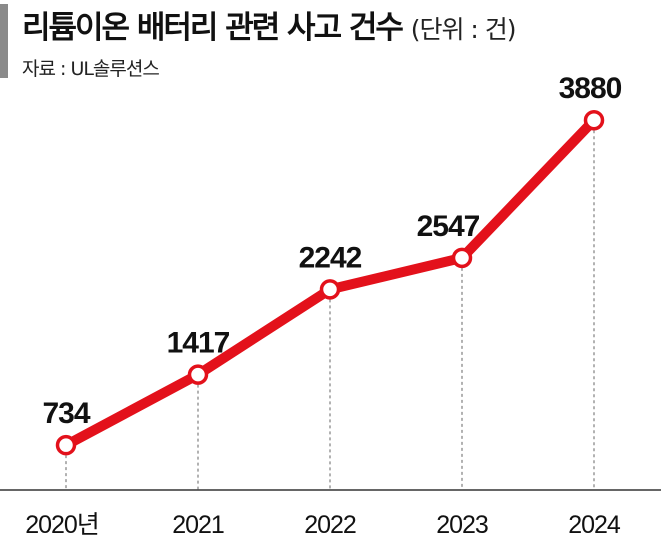 The height and width of the screenshot is (540, 661). What do you see at coordinates (448, 226) in the screenshot?
I see `data-label: 2547` at bounding box center [448, 226].